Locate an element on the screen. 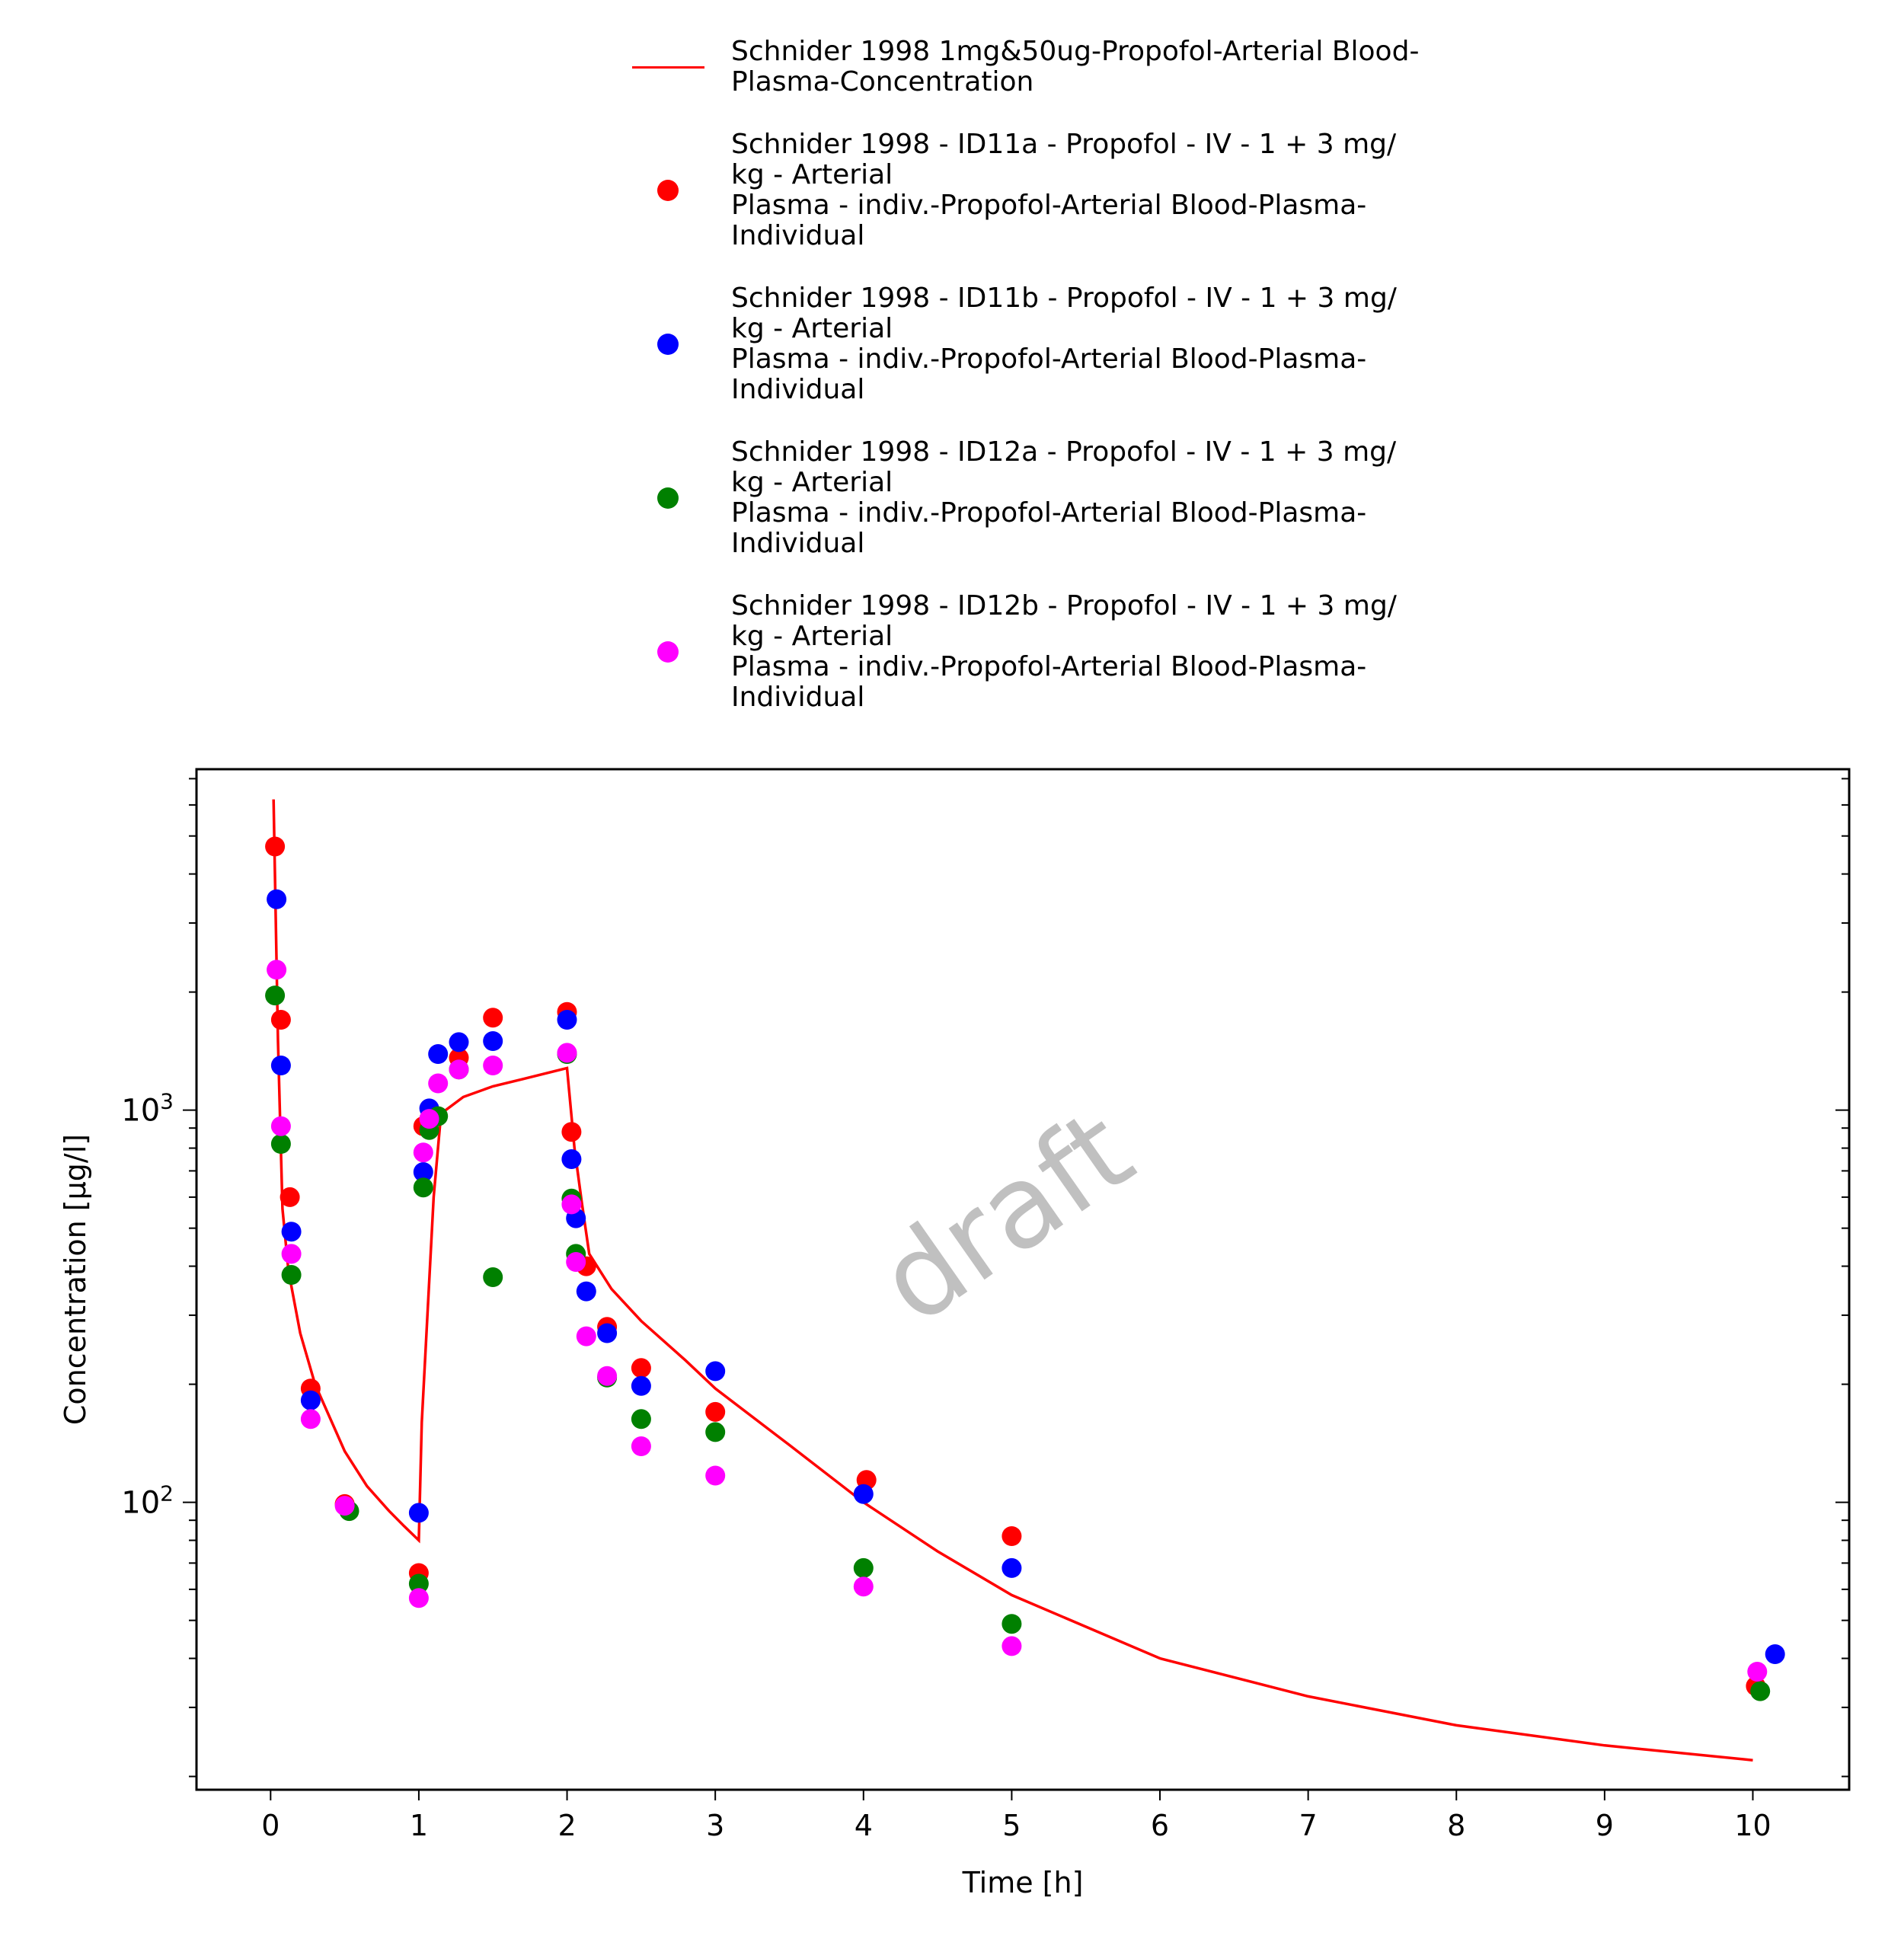 The image size is (1904, 1955). x-tick-label: 0 is located at coordinates (270, 1825).